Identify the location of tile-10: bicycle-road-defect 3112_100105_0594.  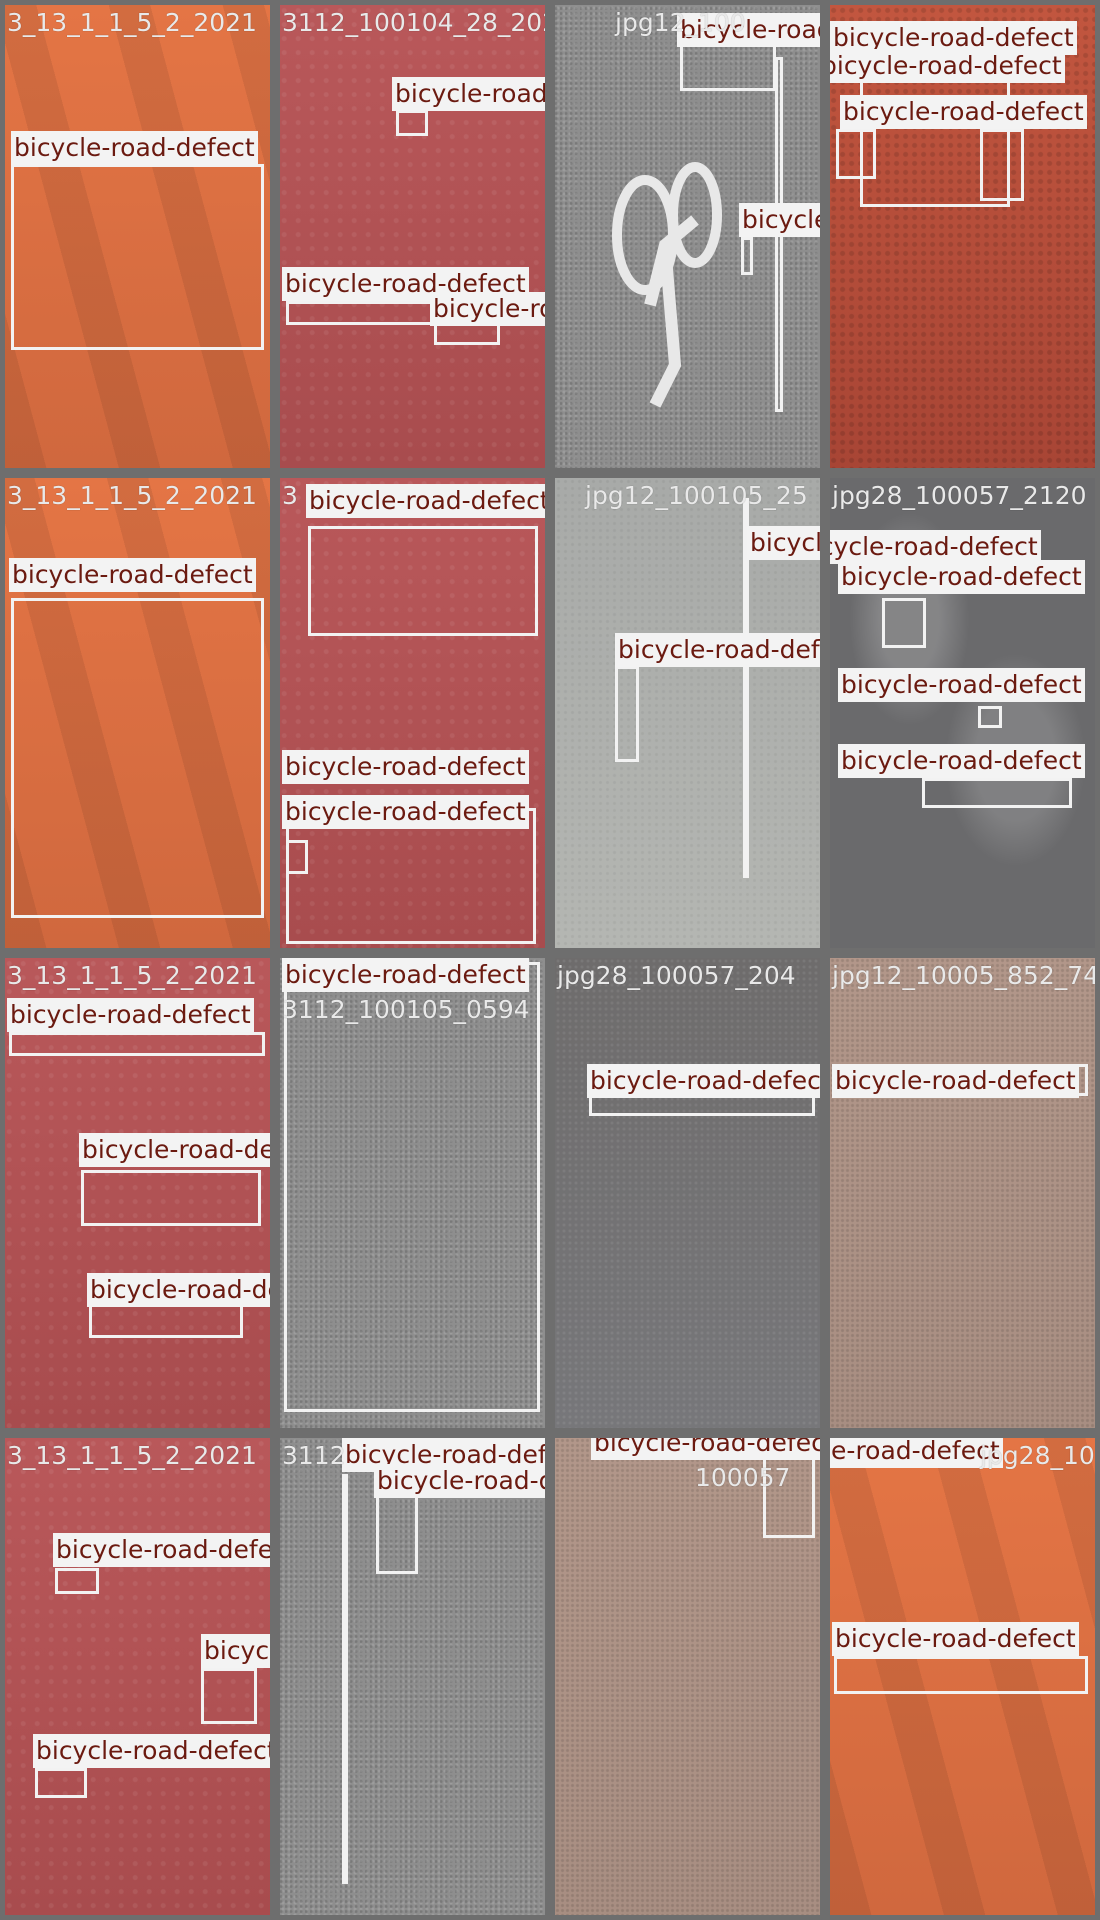
(412, 1193).